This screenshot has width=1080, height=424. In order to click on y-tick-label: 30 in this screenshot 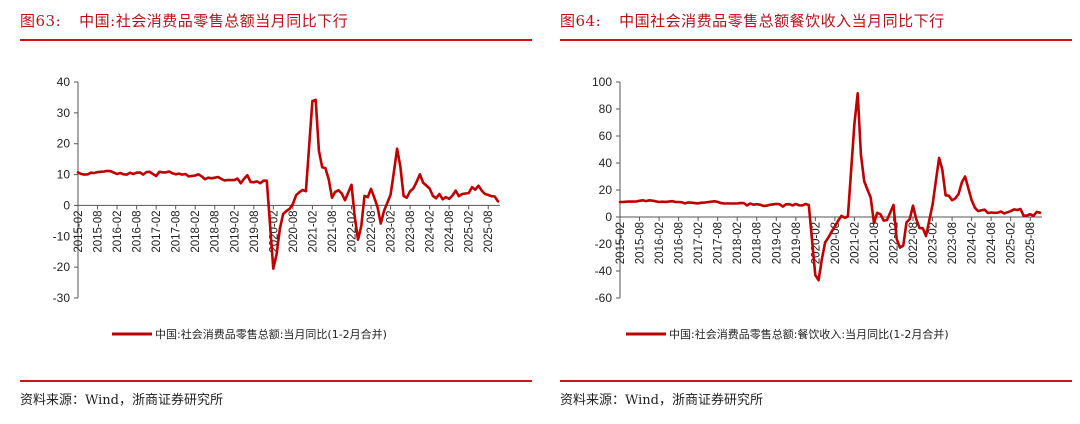, I will do `click(64, 113)`.